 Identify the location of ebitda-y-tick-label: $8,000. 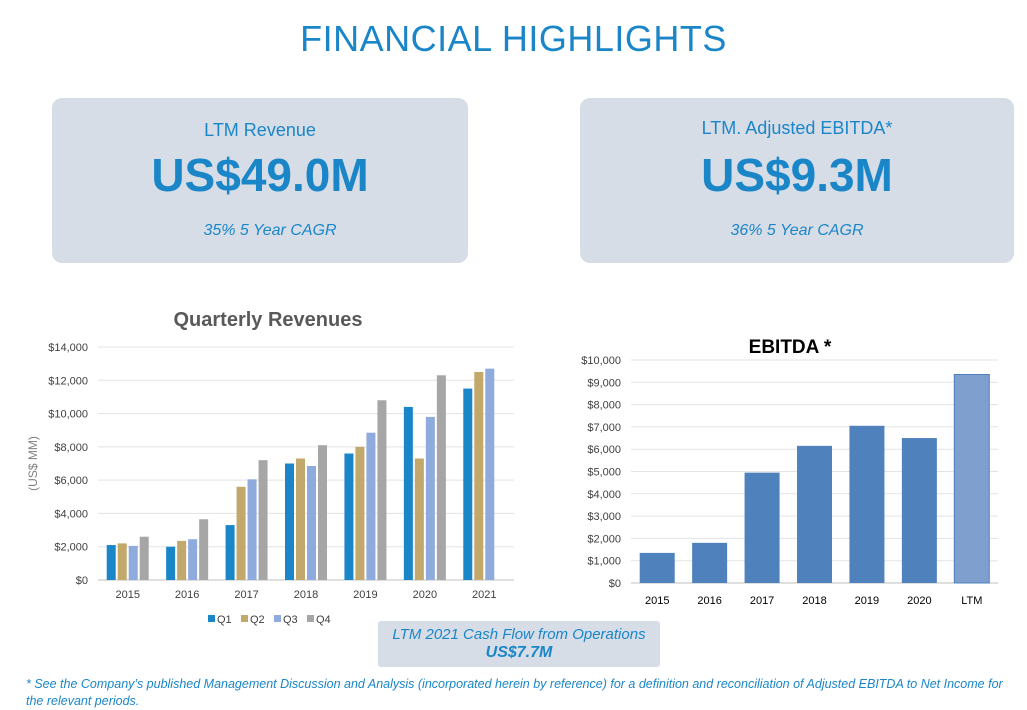
(604, 406).